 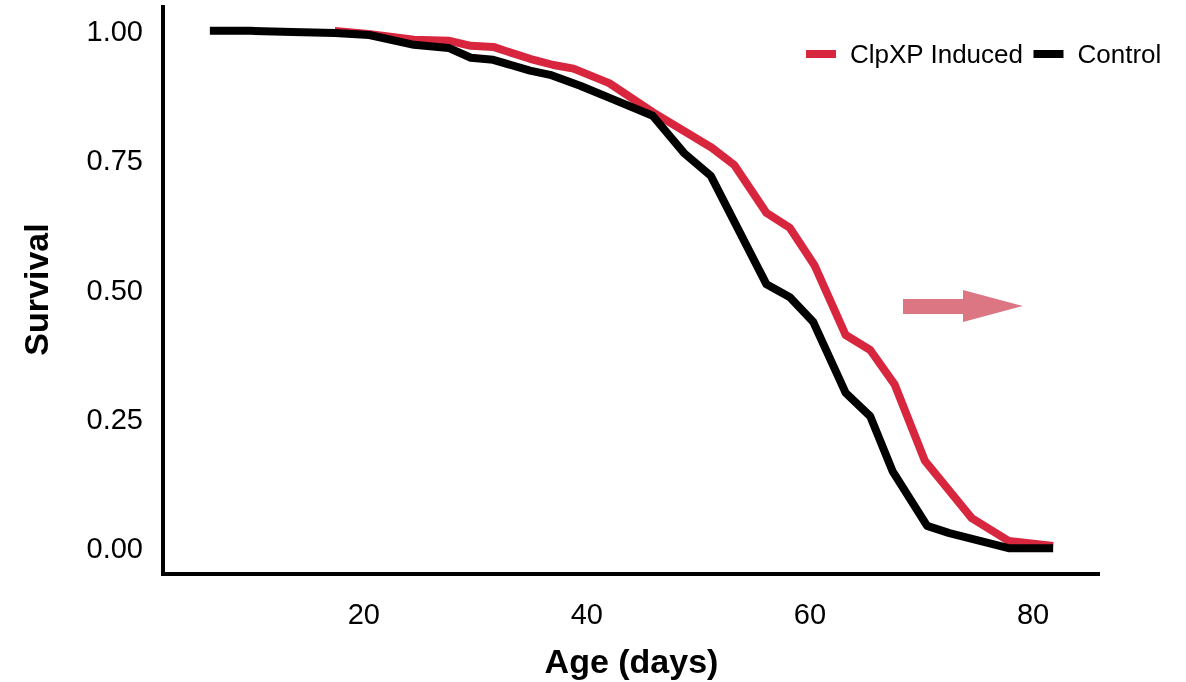 I want to click on x-tick-label: 60, so click(x=810, y=614).